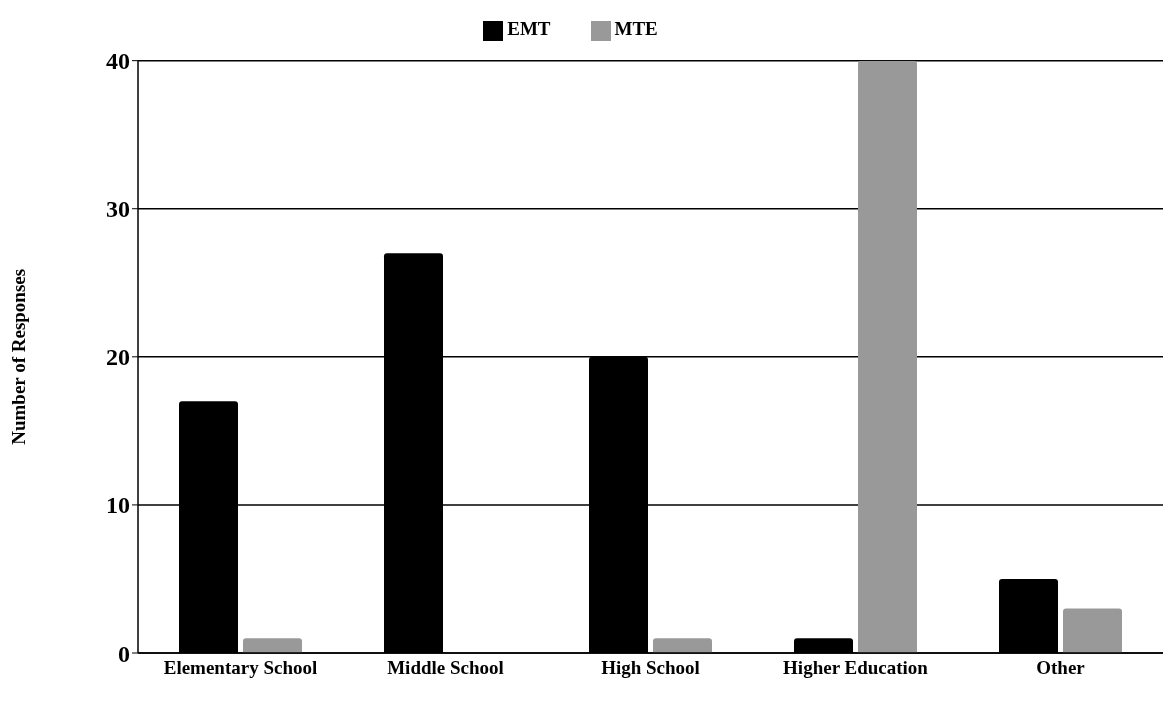 Image resolution: width=1175 pixels, height=711 pixels. Describe the element at coordinates (124, 653) in the screenshot. I see `y-tick-label: 0` at that location.